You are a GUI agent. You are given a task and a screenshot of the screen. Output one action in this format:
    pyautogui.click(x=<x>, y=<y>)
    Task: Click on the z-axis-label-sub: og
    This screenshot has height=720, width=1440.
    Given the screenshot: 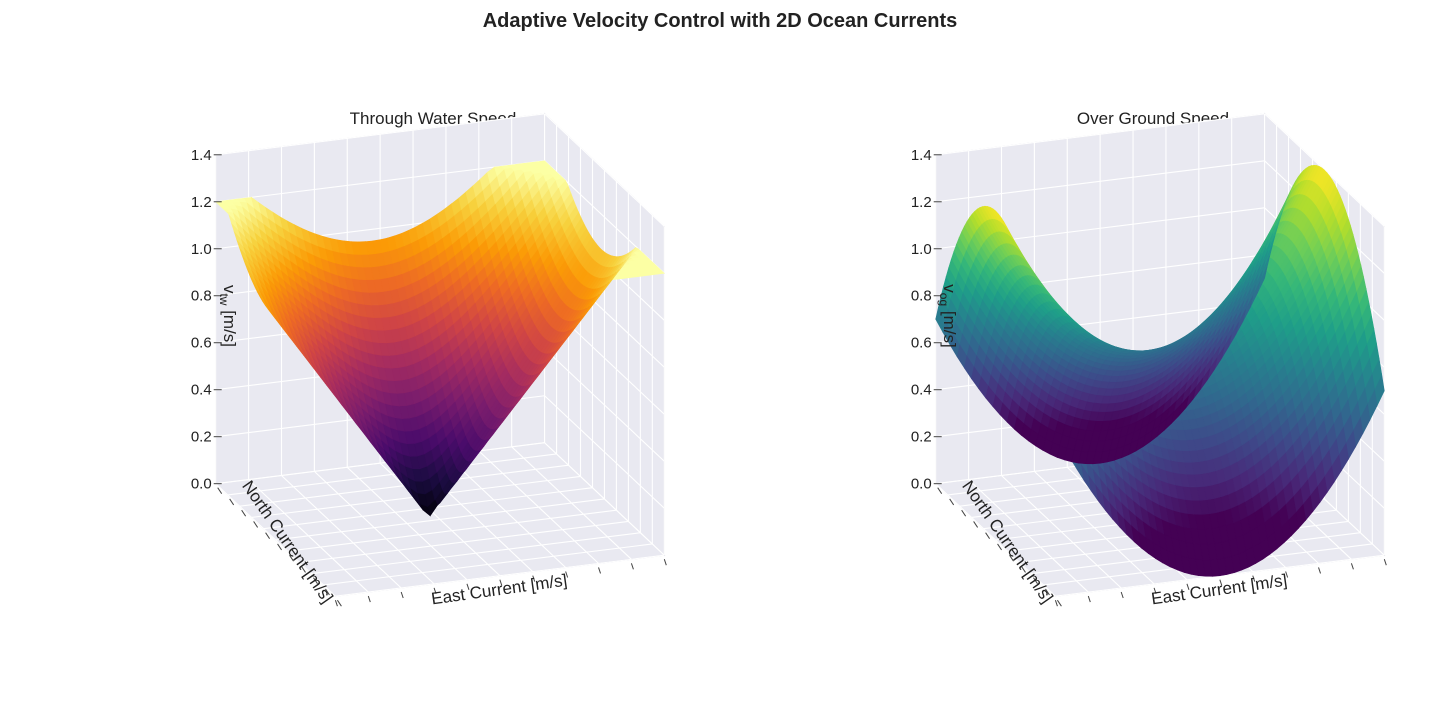 What is the action you would take?
    pyautogui.click(x=944, y=299)
    